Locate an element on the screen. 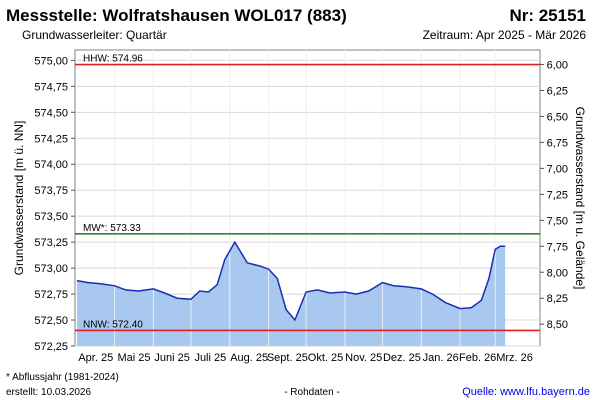  x-tick-label: Feb. 26 is located at coordinates (477, 358).